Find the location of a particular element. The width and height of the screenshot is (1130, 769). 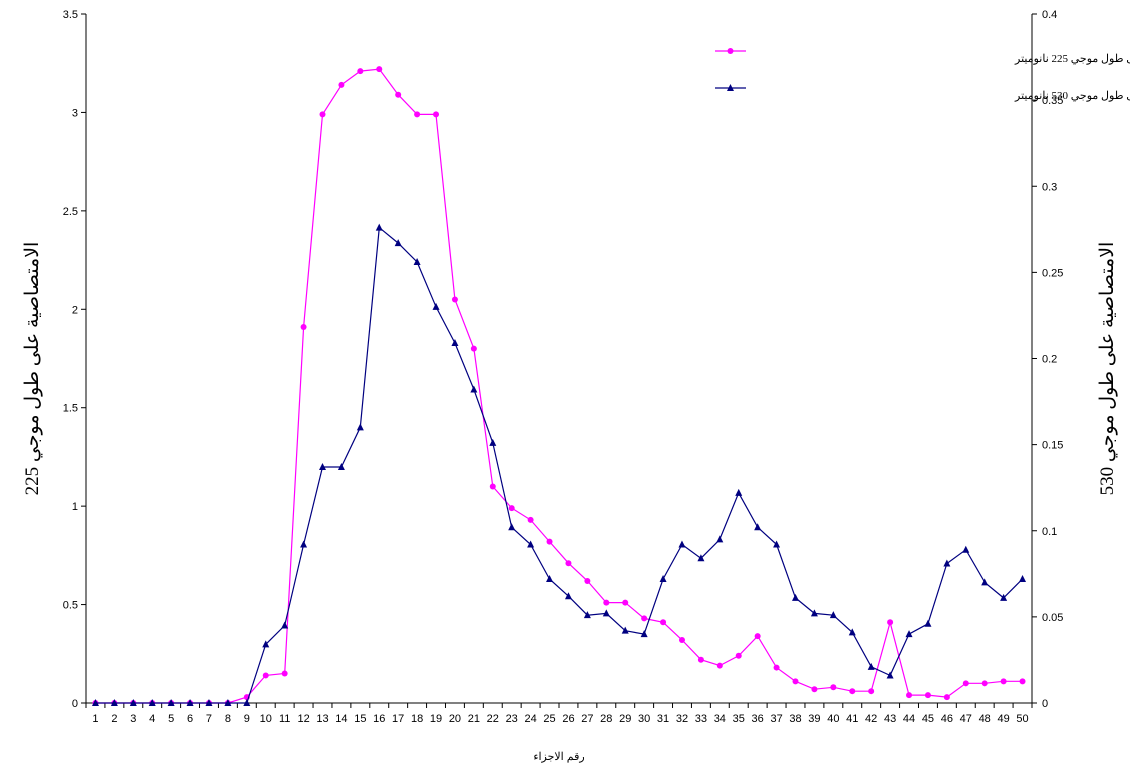

x-tick-label: 8 is located at coordinates (228, 719).